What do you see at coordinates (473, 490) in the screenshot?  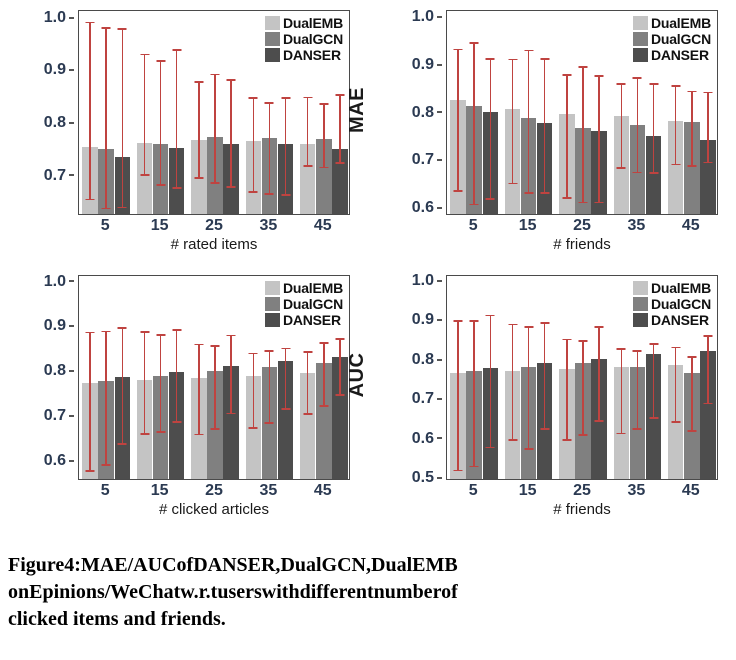 I see `x-tick-label: 5` at bounding box center [473, 490].